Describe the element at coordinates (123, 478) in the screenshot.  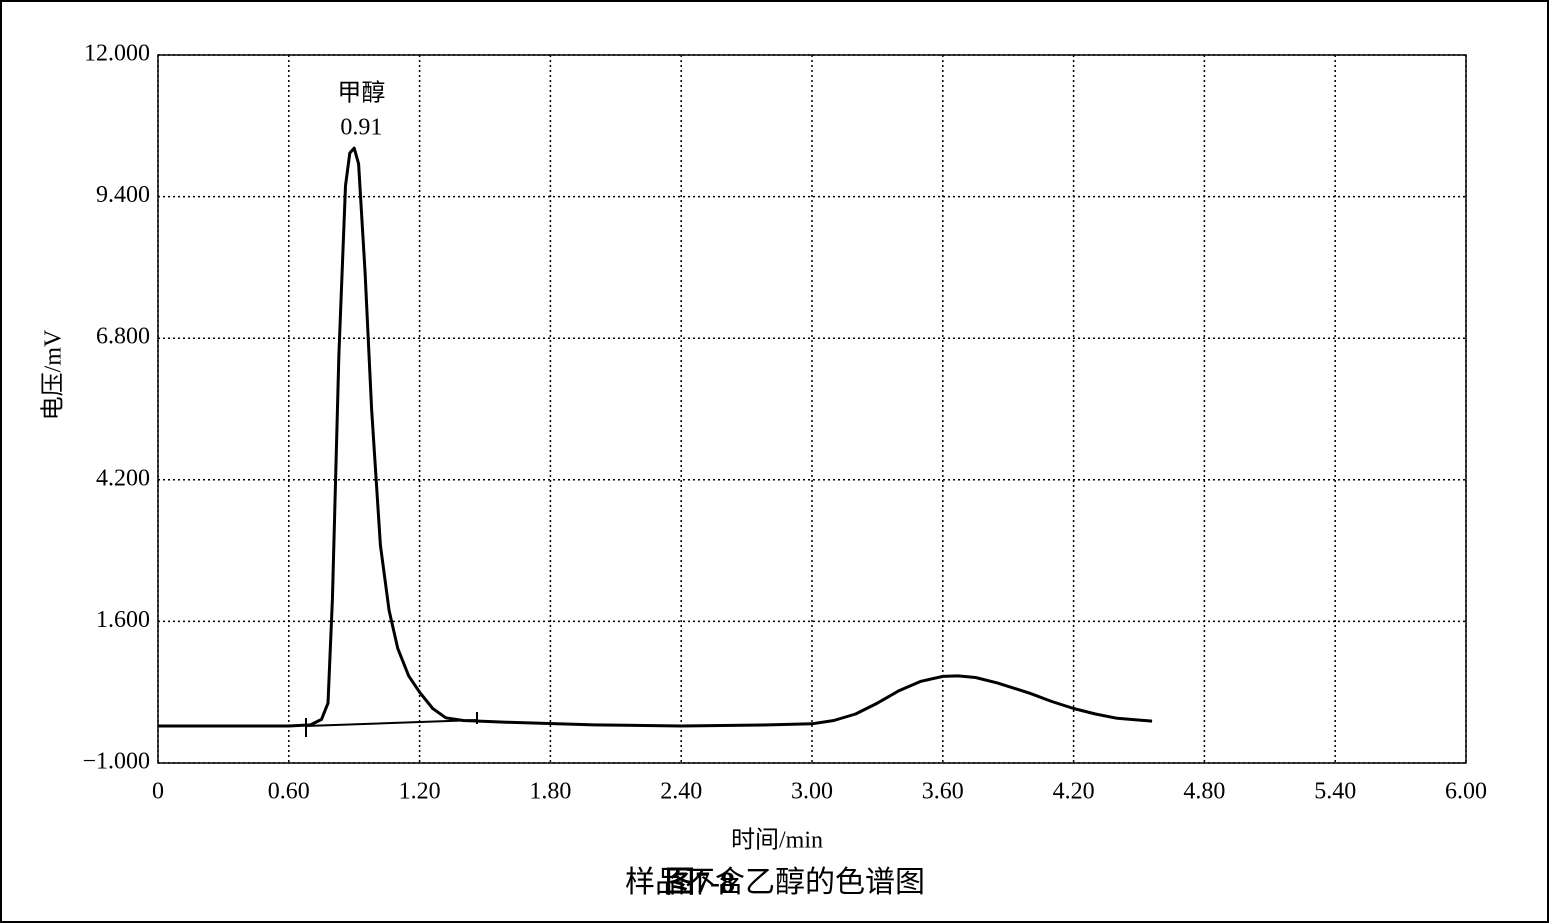
I see `y-tick-label: 4.200` at that location.